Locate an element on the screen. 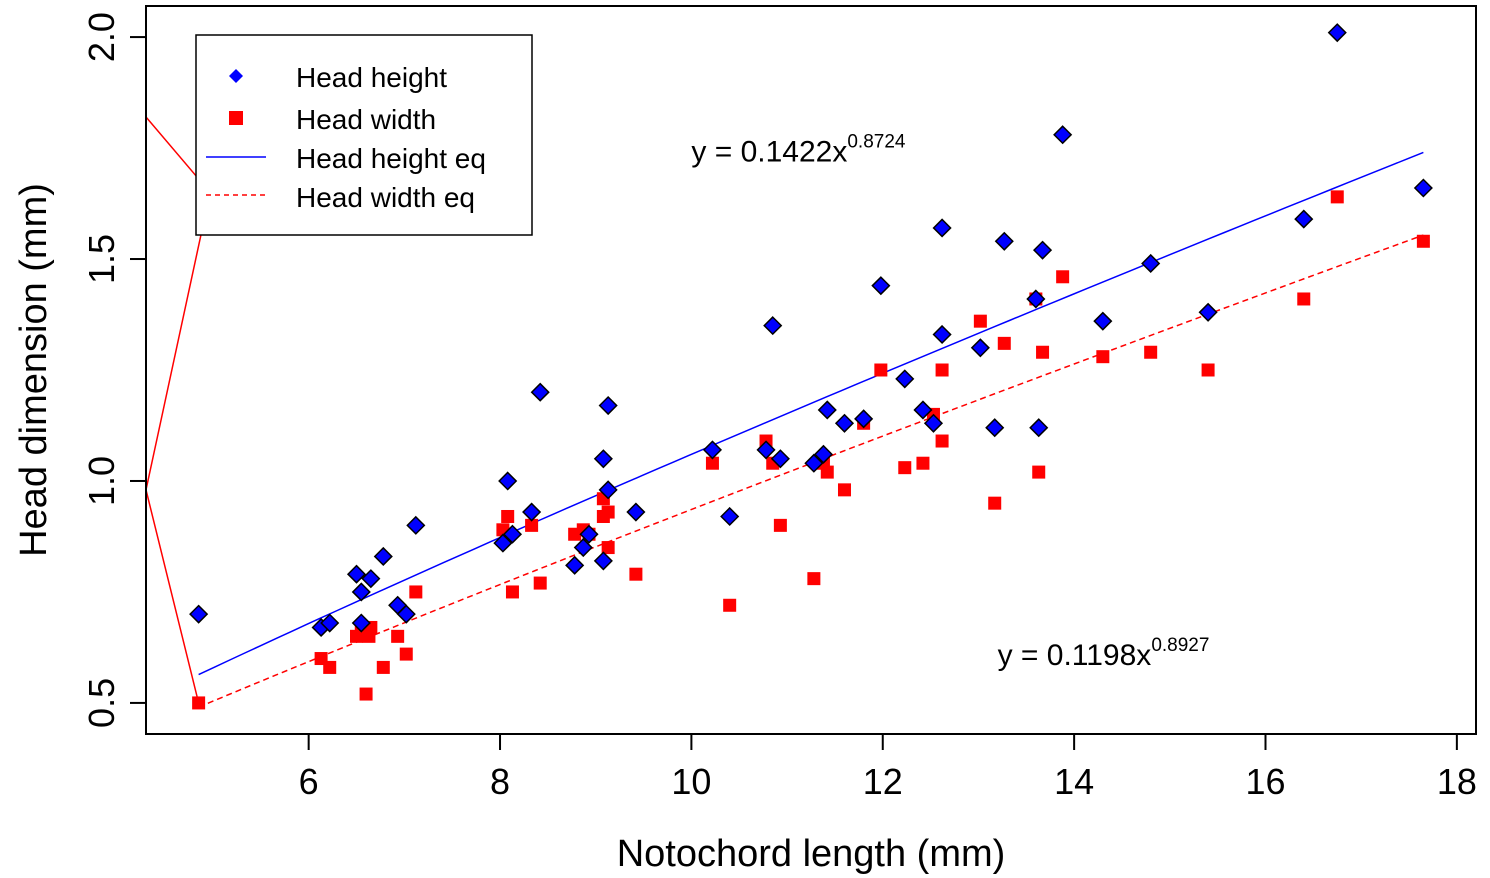 The height and width of the screenshot is (878, 1490). legend-label-head-height: Head height is located at coordinates (371, 77).